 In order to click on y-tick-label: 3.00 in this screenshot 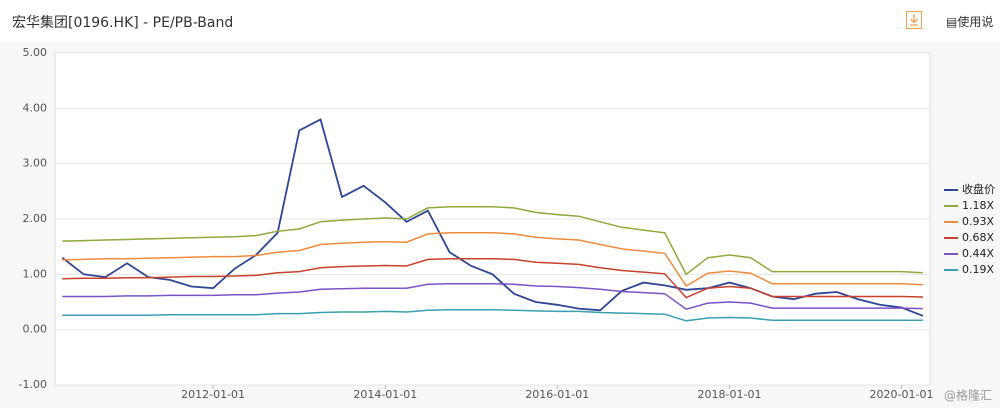, I will do `click(35, 163)`.